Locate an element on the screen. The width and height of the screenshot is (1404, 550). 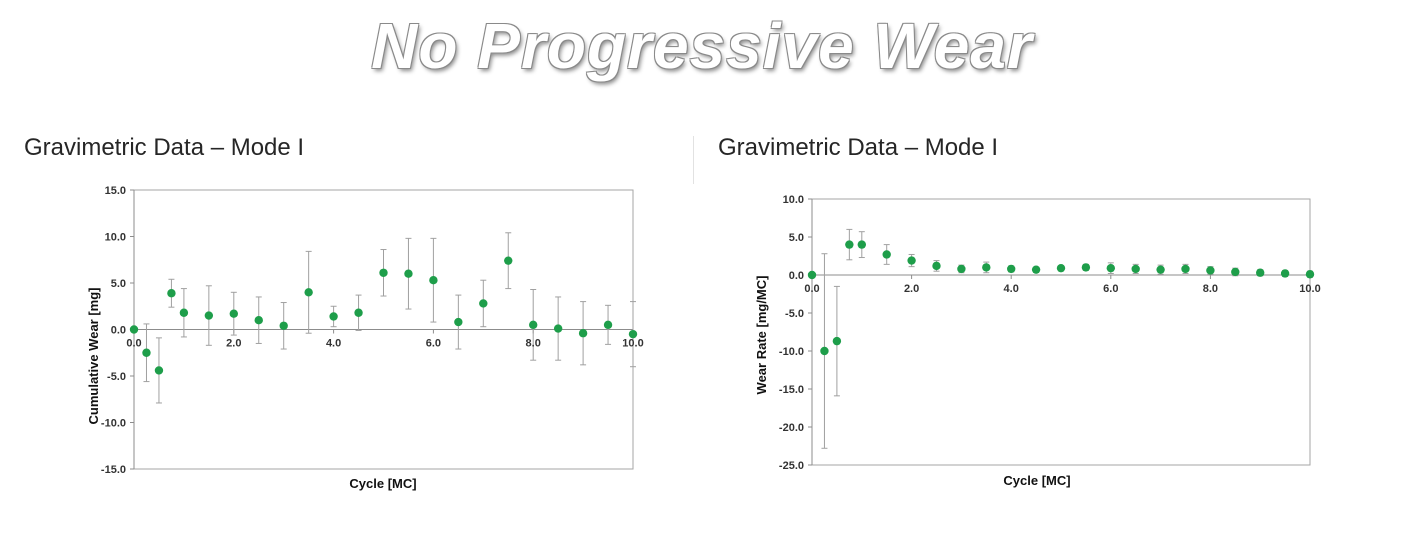
y-tick-label: -25.0 is located at coordinates (791, 466).